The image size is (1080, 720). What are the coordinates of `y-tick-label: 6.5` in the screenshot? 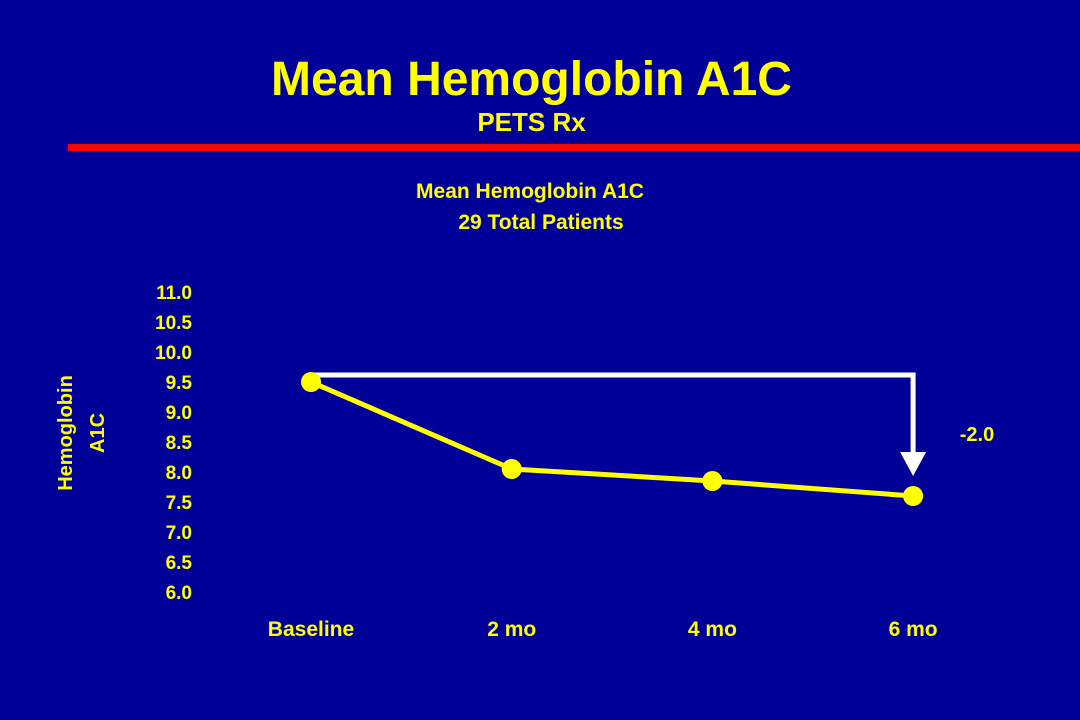 It's located at (179, 563).